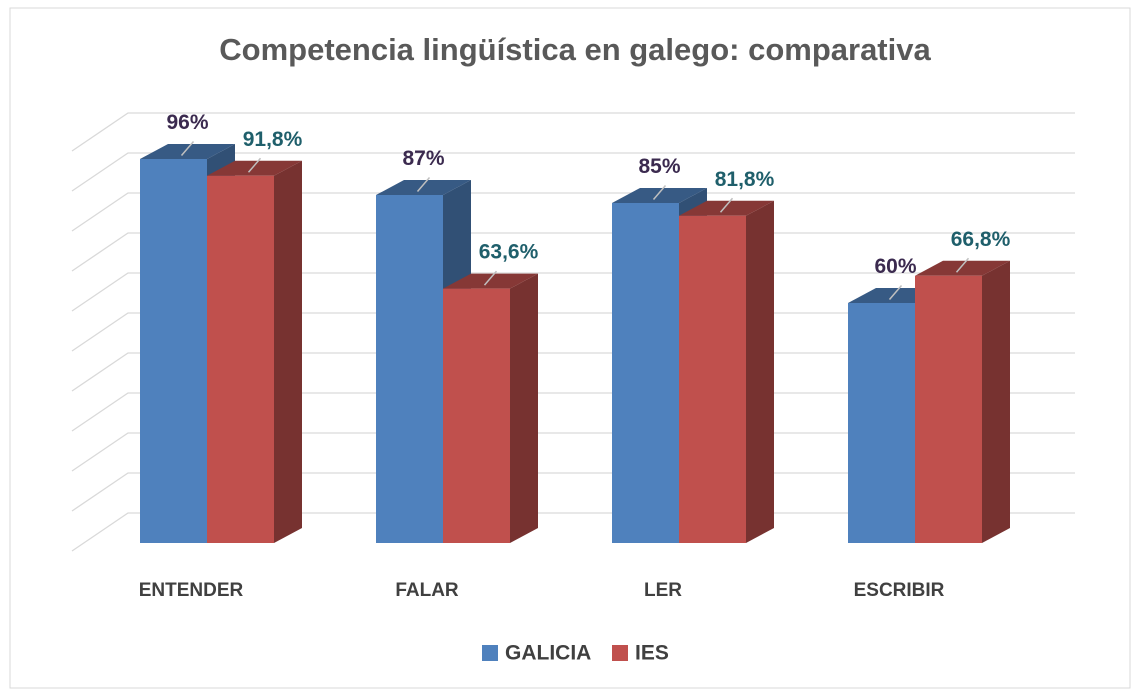 The image size is (1134, 691). I want to click on data-label: 85%, so click(659, 166).